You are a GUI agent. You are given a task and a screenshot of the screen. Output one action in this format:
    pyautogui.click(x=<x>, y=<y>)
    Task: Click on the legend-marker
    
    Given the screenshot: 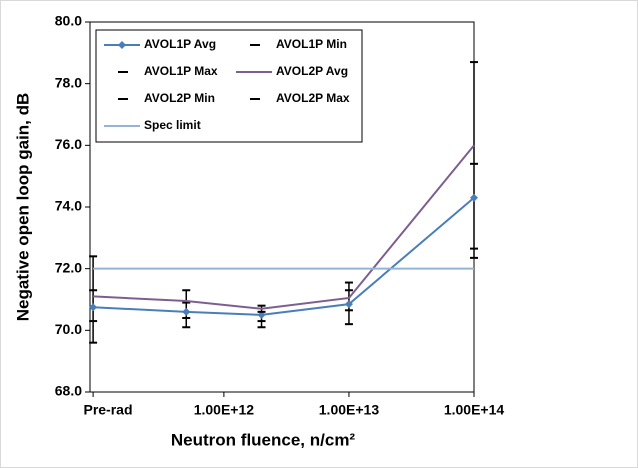 What is the action you would take?
    pyautogui.click(x=122, y=45)
    